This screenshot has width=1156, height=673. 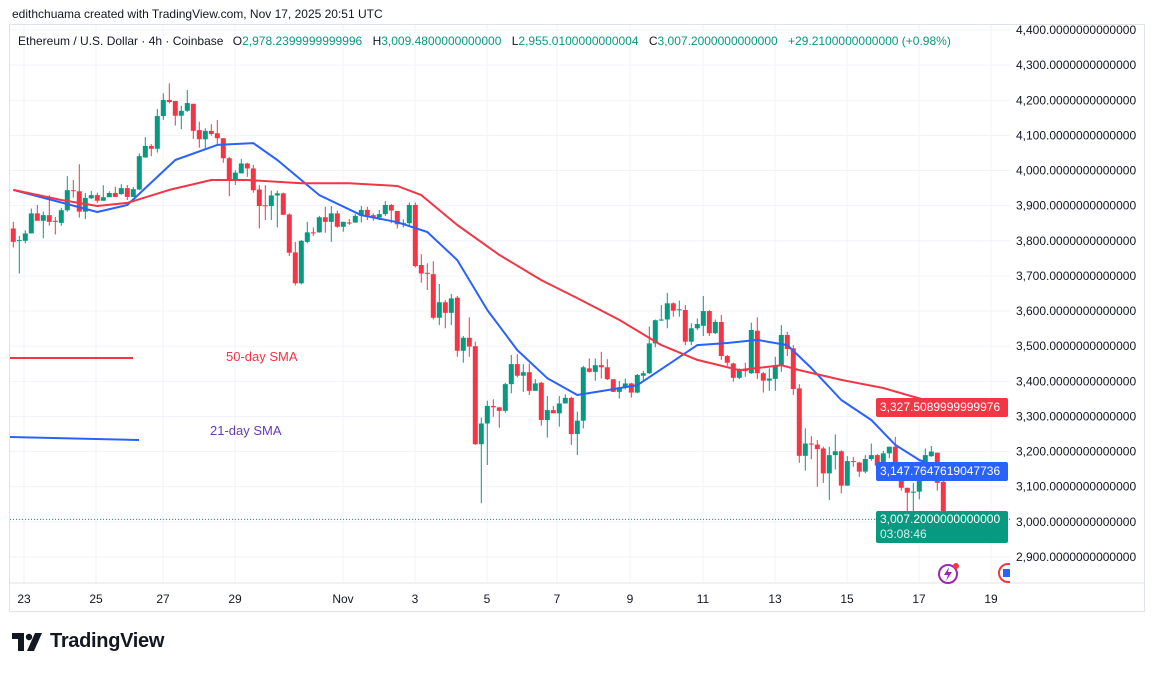 What do you see at coordinates (1076, 557) in the screenshot?
I see `price-axis-label: 2,900.0000000000000` at bounding box center [1076, 557].